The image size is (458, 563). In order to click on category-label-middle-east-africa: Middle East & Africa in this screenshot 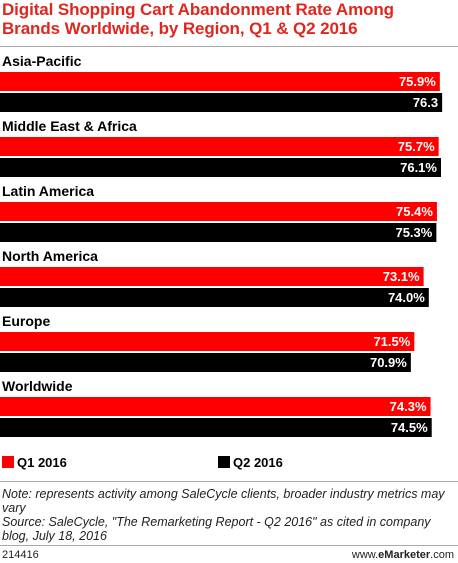, I will do `click(69, 126)`.